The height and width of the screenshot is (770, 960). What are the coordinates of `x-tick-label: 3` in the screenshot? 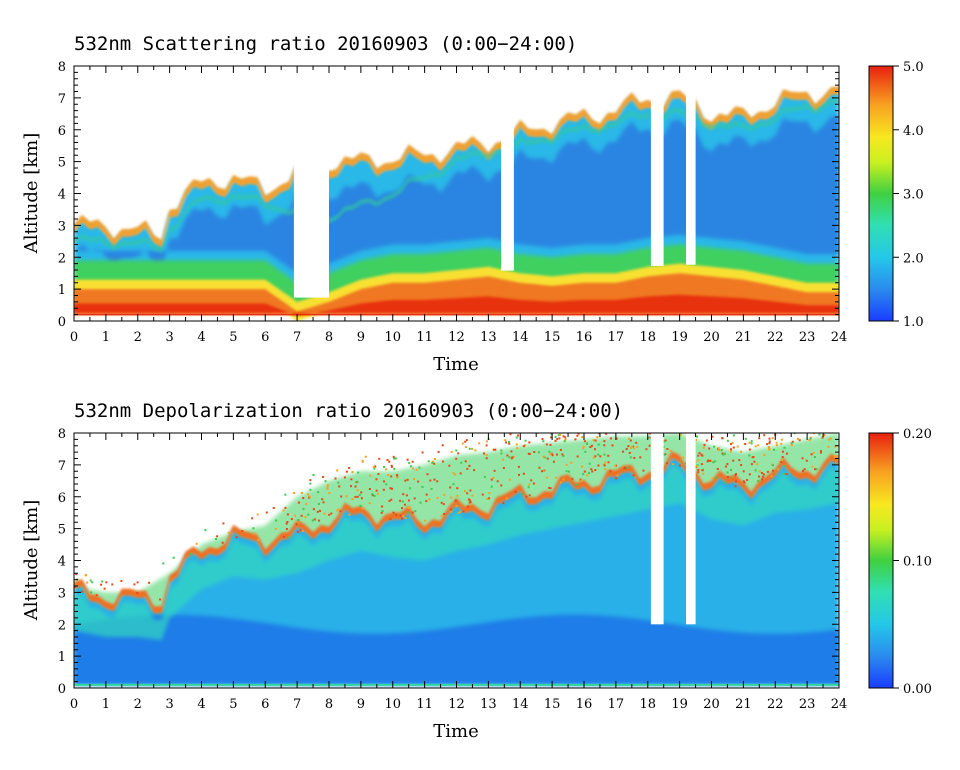 It's located at (169, 337).